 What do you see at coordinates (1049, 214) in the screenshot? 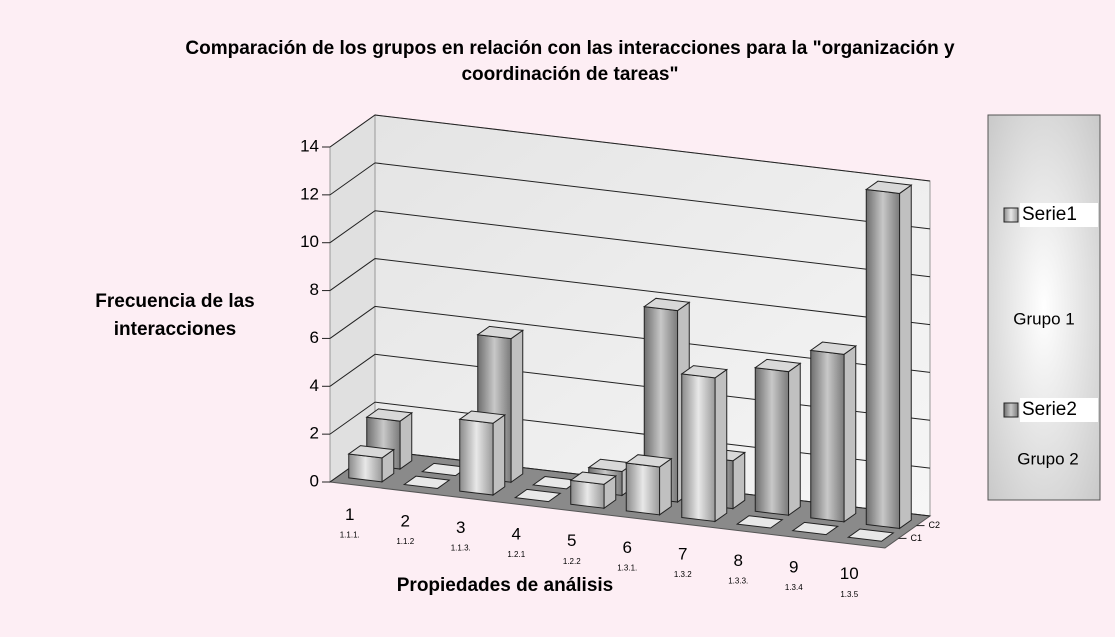
I see `legend-label: Serie1` at bounding box center [1049, 214].